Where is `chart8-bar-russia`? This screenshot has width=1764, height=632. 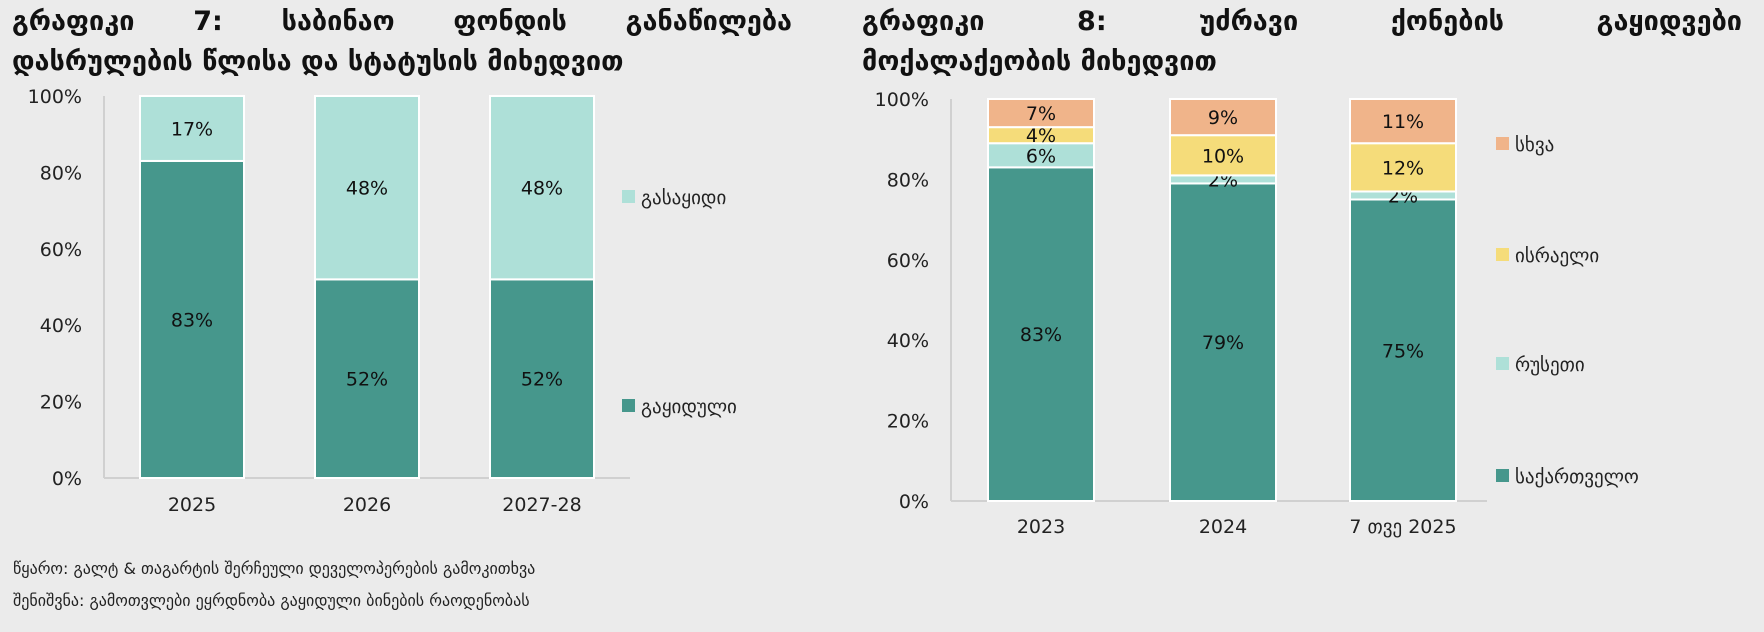
chart8-bar-russia is located at coordinates (1041, 155).